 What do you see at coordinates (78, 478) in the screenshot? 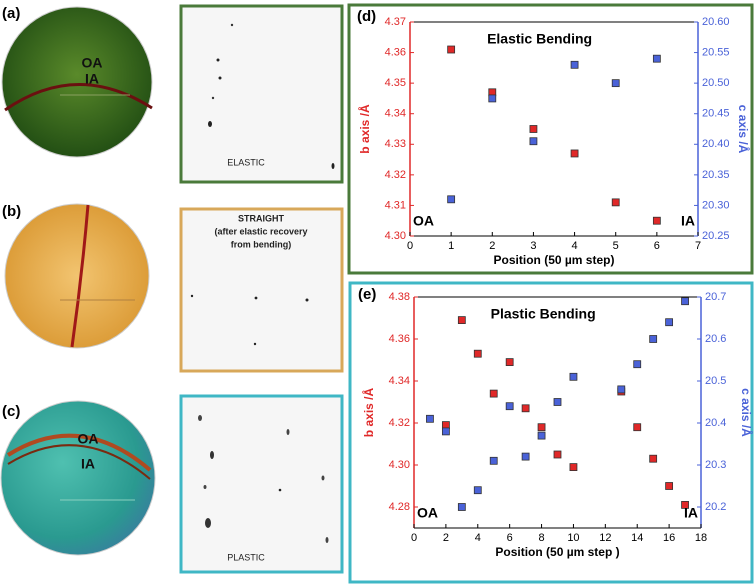
I see `photo-c: (c) OA IA` at bounding box center [78, 478].